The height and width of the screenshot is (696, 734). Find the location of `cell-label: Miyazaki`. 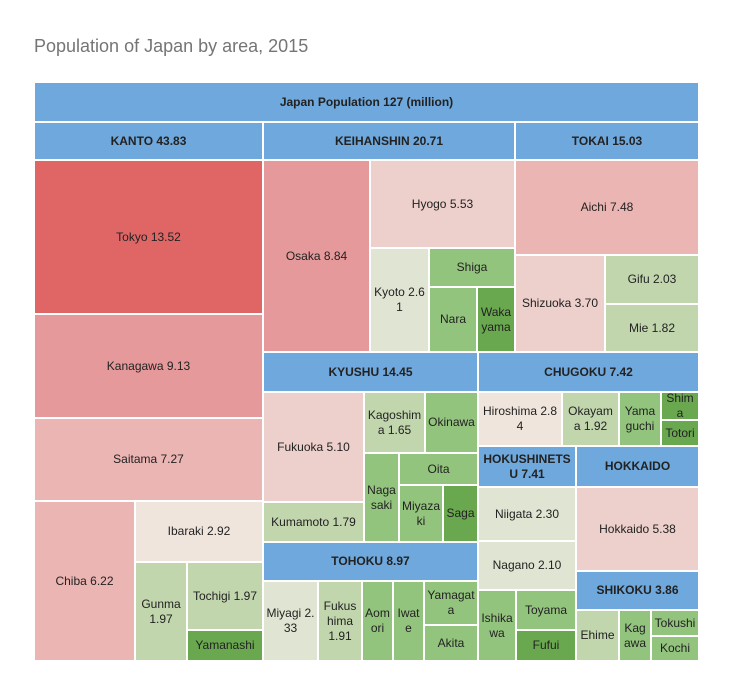

cell-label: Miyazaki is located at coordinates (421, 513).